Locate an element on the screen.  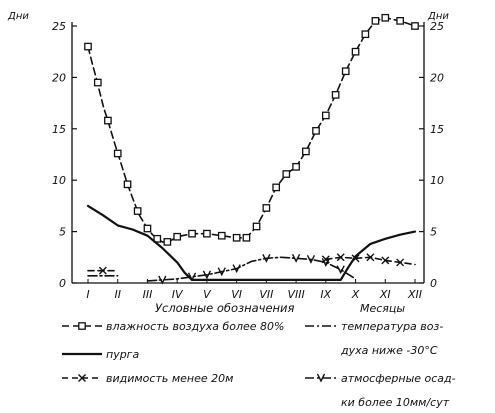
y-tick-label-left: 20 is located at coordinates (59, 77).